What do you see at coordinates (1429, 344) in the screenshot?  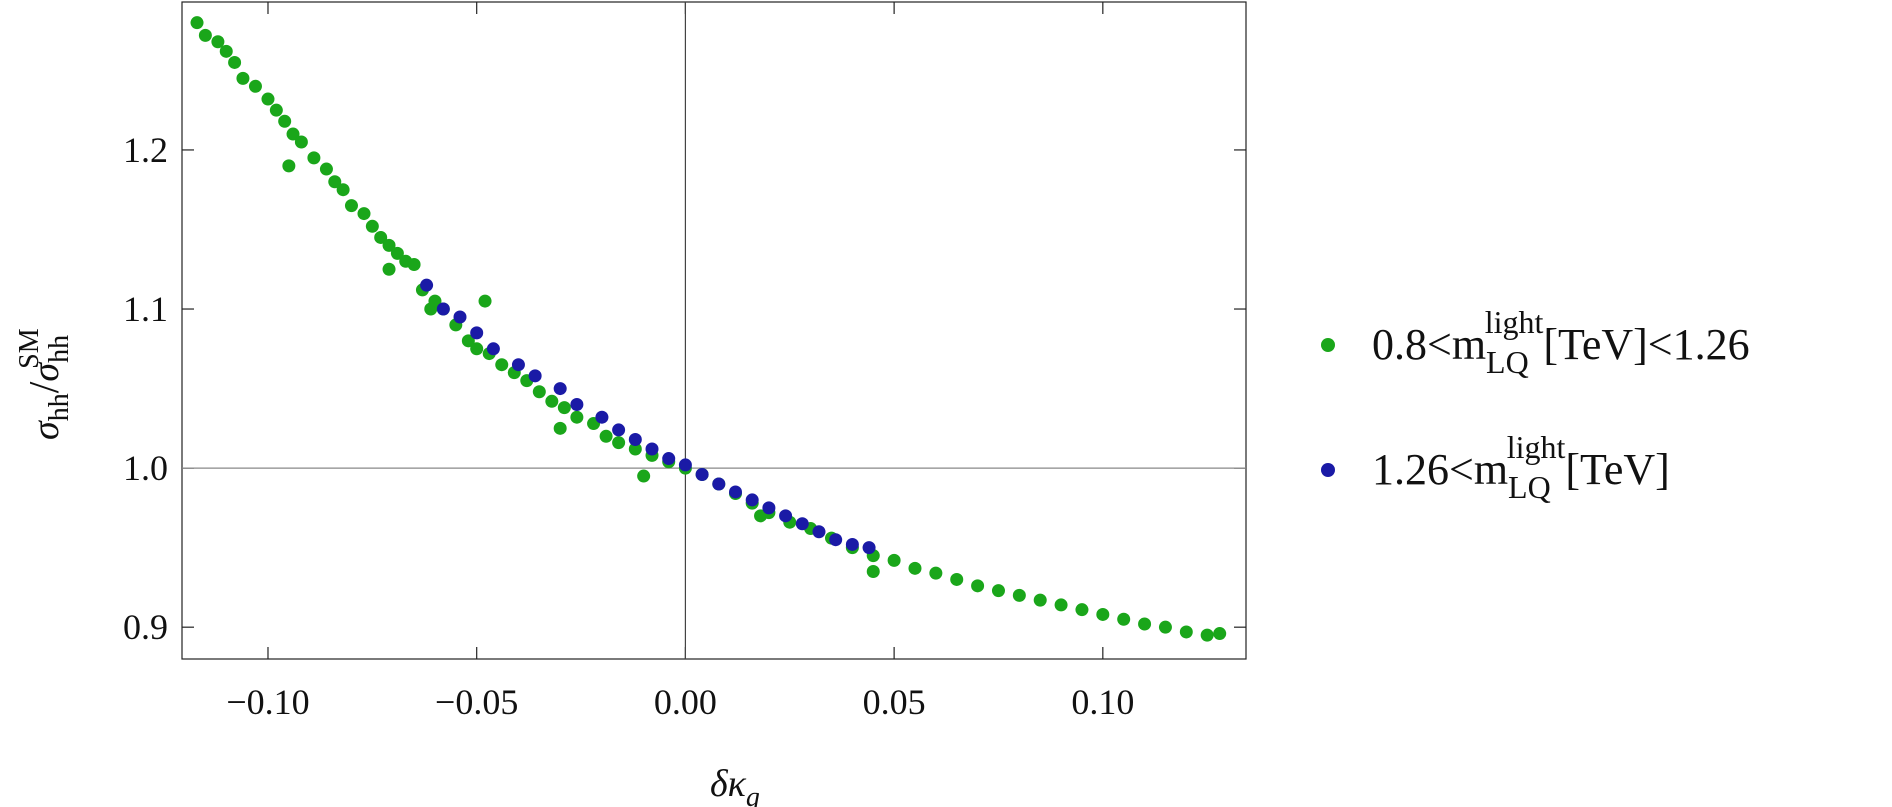 I see `legend-text: 0.8<m` at bounding box center [1429, 344].